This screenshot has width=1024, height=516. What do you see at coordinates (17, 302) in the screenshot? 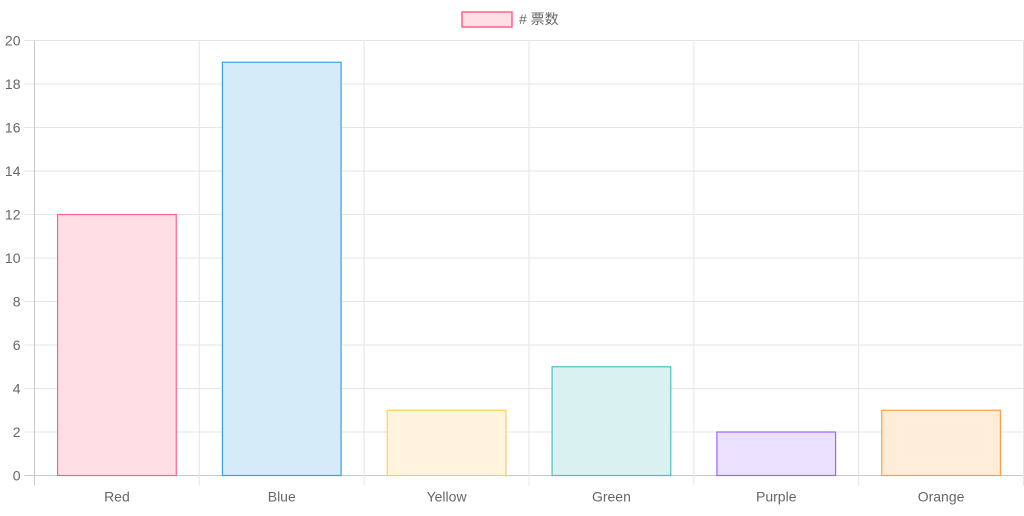
I see `y-tick-label: 8` at bounding box center [17, 302].